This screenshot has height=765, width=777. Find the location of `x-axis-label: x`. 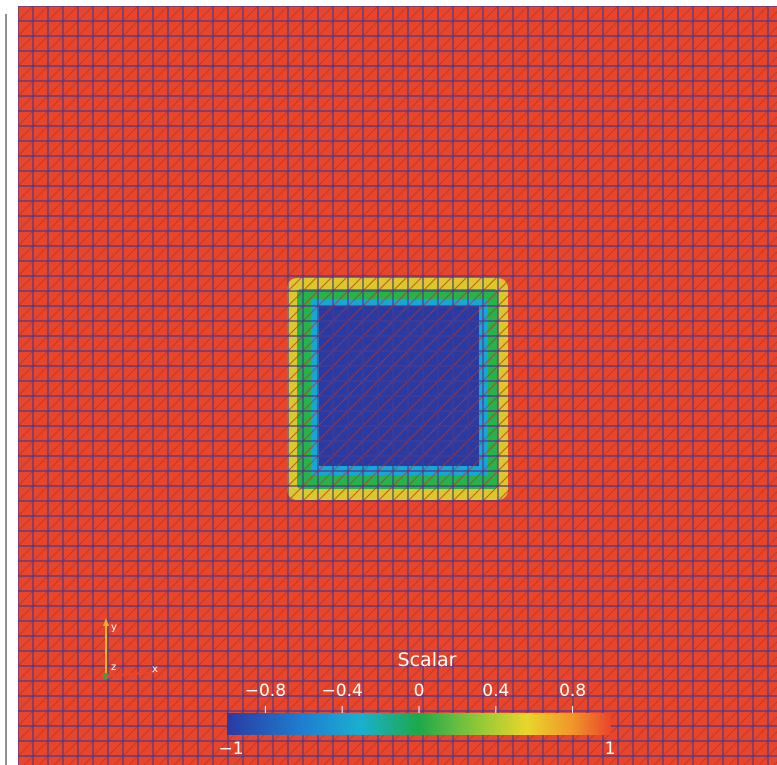

x-axis-label: x is located at coordinates (155, 669).